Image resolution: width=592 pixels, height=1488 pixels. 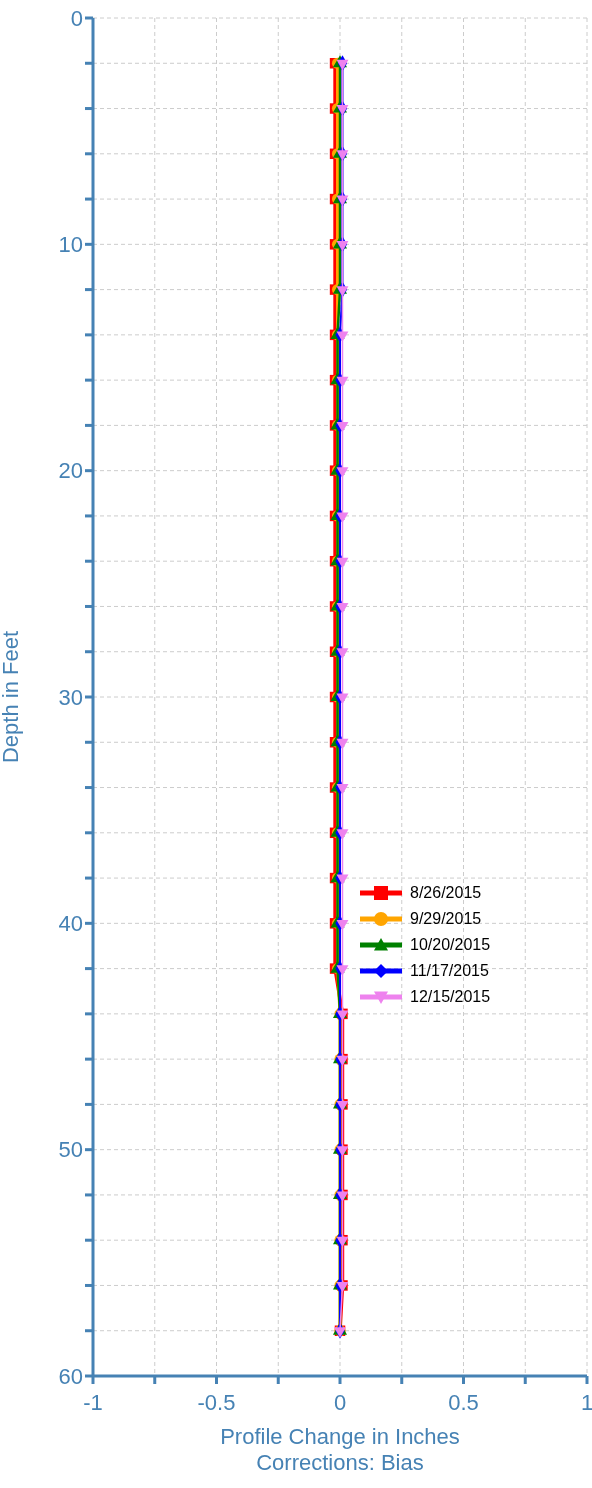 What do you see at coordinates (449, 971) in the screenshot?
I see `legend-label: 11/17/2015` at bounding box center [449, 971].